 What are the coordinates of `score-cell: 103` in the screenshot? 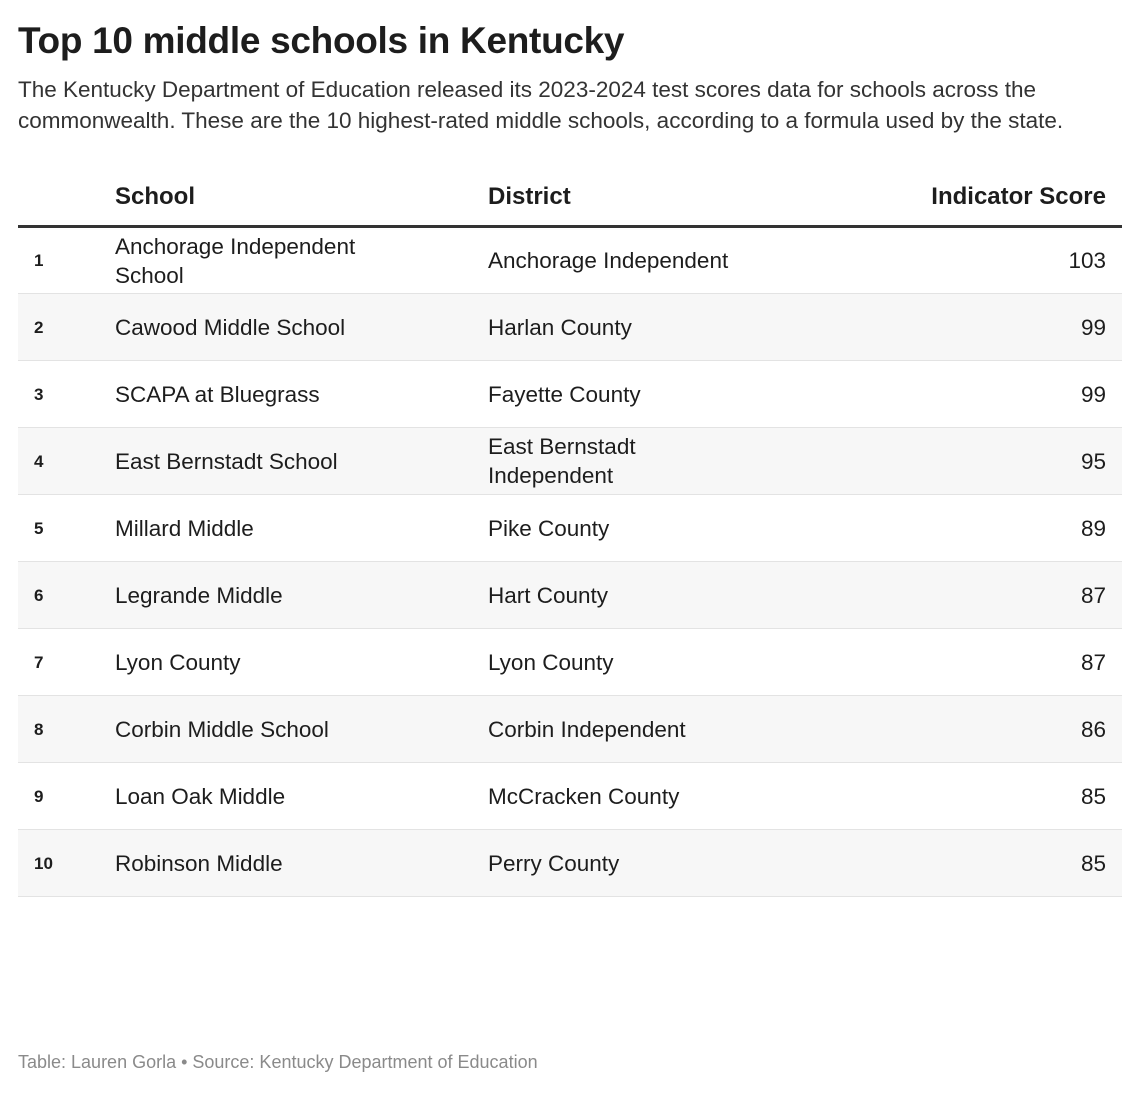 It's located at (990, 260).